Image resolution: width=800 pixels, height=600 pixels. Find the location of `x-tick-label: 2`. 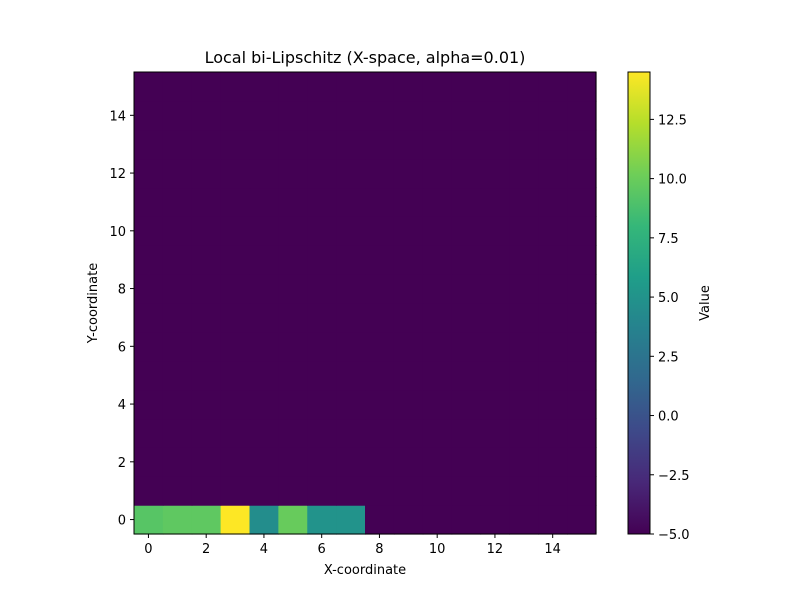

x-tick-label: 2 is located at coordinates (206, 549).